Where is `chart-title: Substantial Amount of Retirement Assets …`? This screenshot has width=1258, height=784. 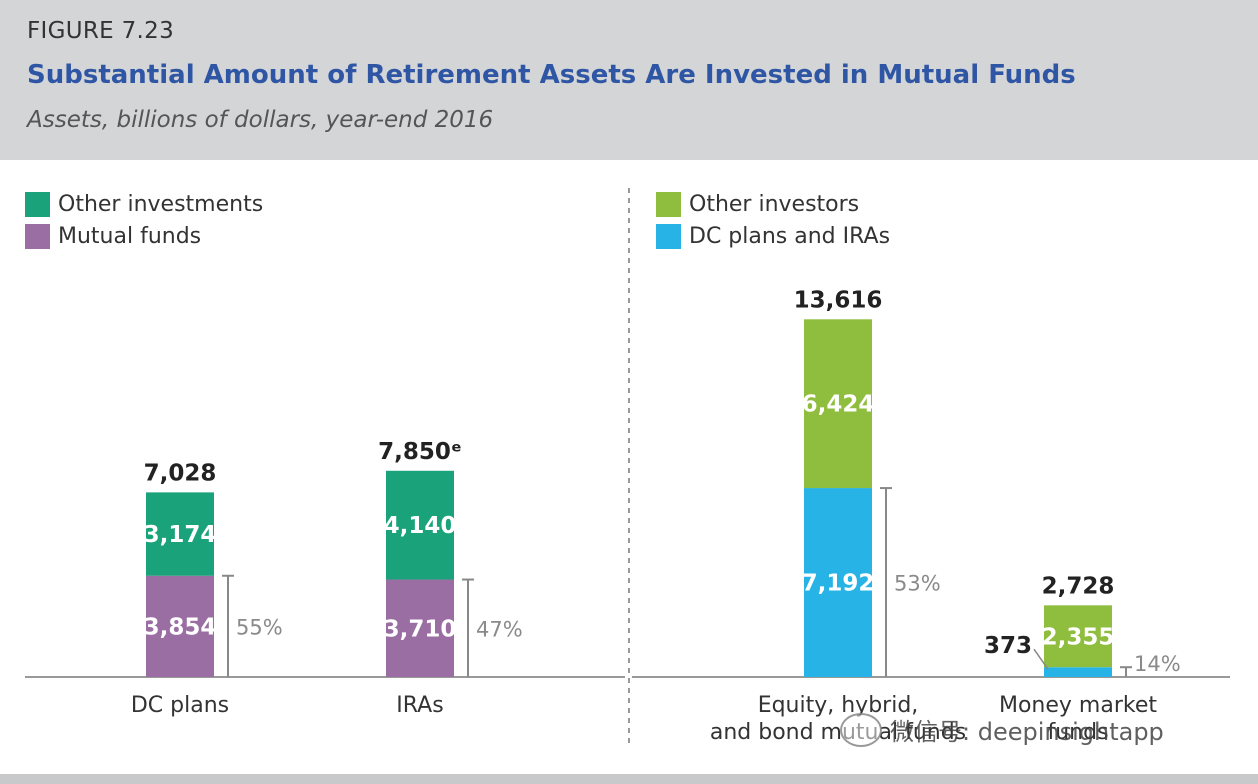
chart-title: Substantial Amount of Retirement Assets … is located at coordinates (551, 75).